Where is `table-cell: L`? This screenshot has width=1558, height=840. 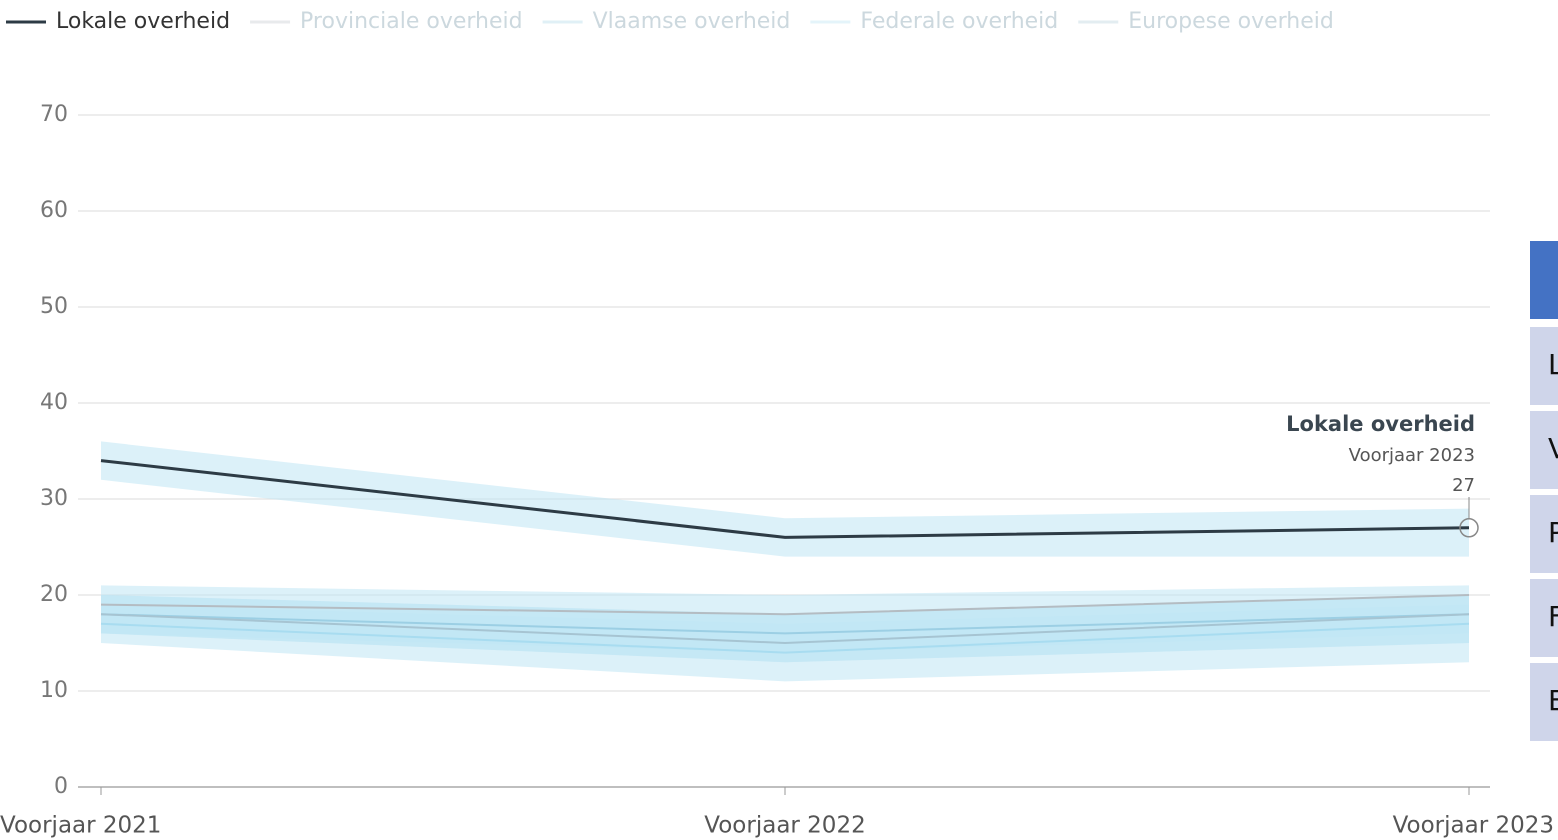 table-cell: L is located at coordinates (1553, 364).